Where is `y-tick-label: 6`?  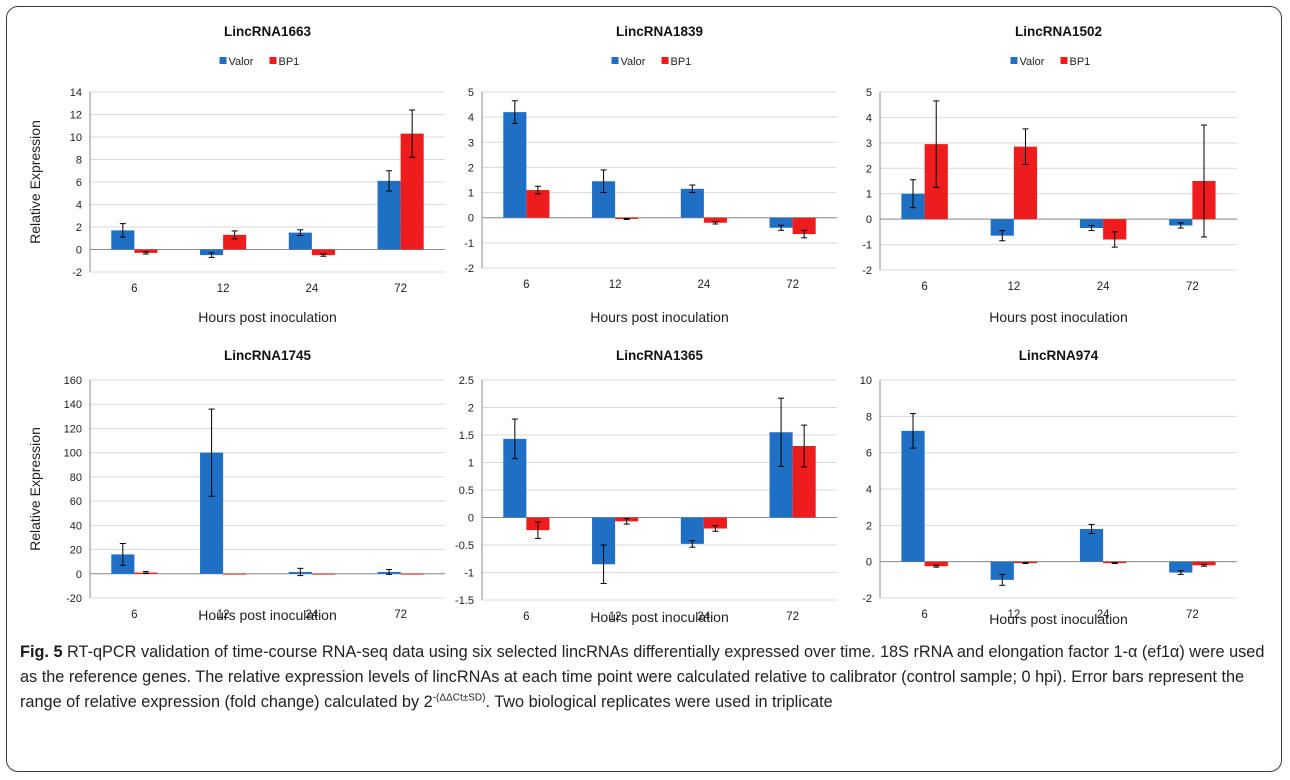
y-tick-label: 6 is located at coordinates (869, 454).